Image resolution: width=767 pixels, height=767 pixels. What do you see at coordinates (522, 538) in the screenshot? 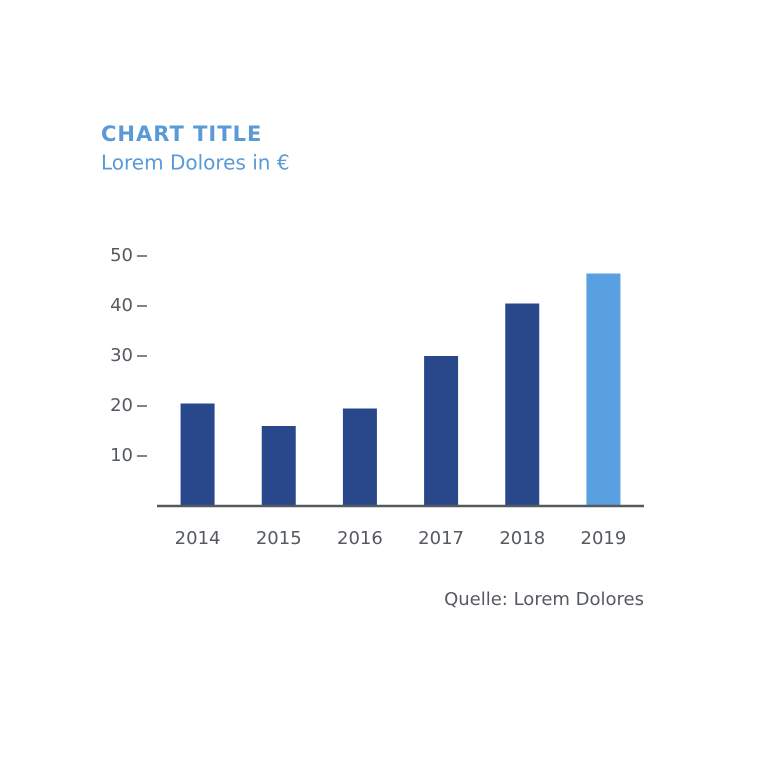
I see `x-tick-label: 2018` at bounding box center [522, 538].